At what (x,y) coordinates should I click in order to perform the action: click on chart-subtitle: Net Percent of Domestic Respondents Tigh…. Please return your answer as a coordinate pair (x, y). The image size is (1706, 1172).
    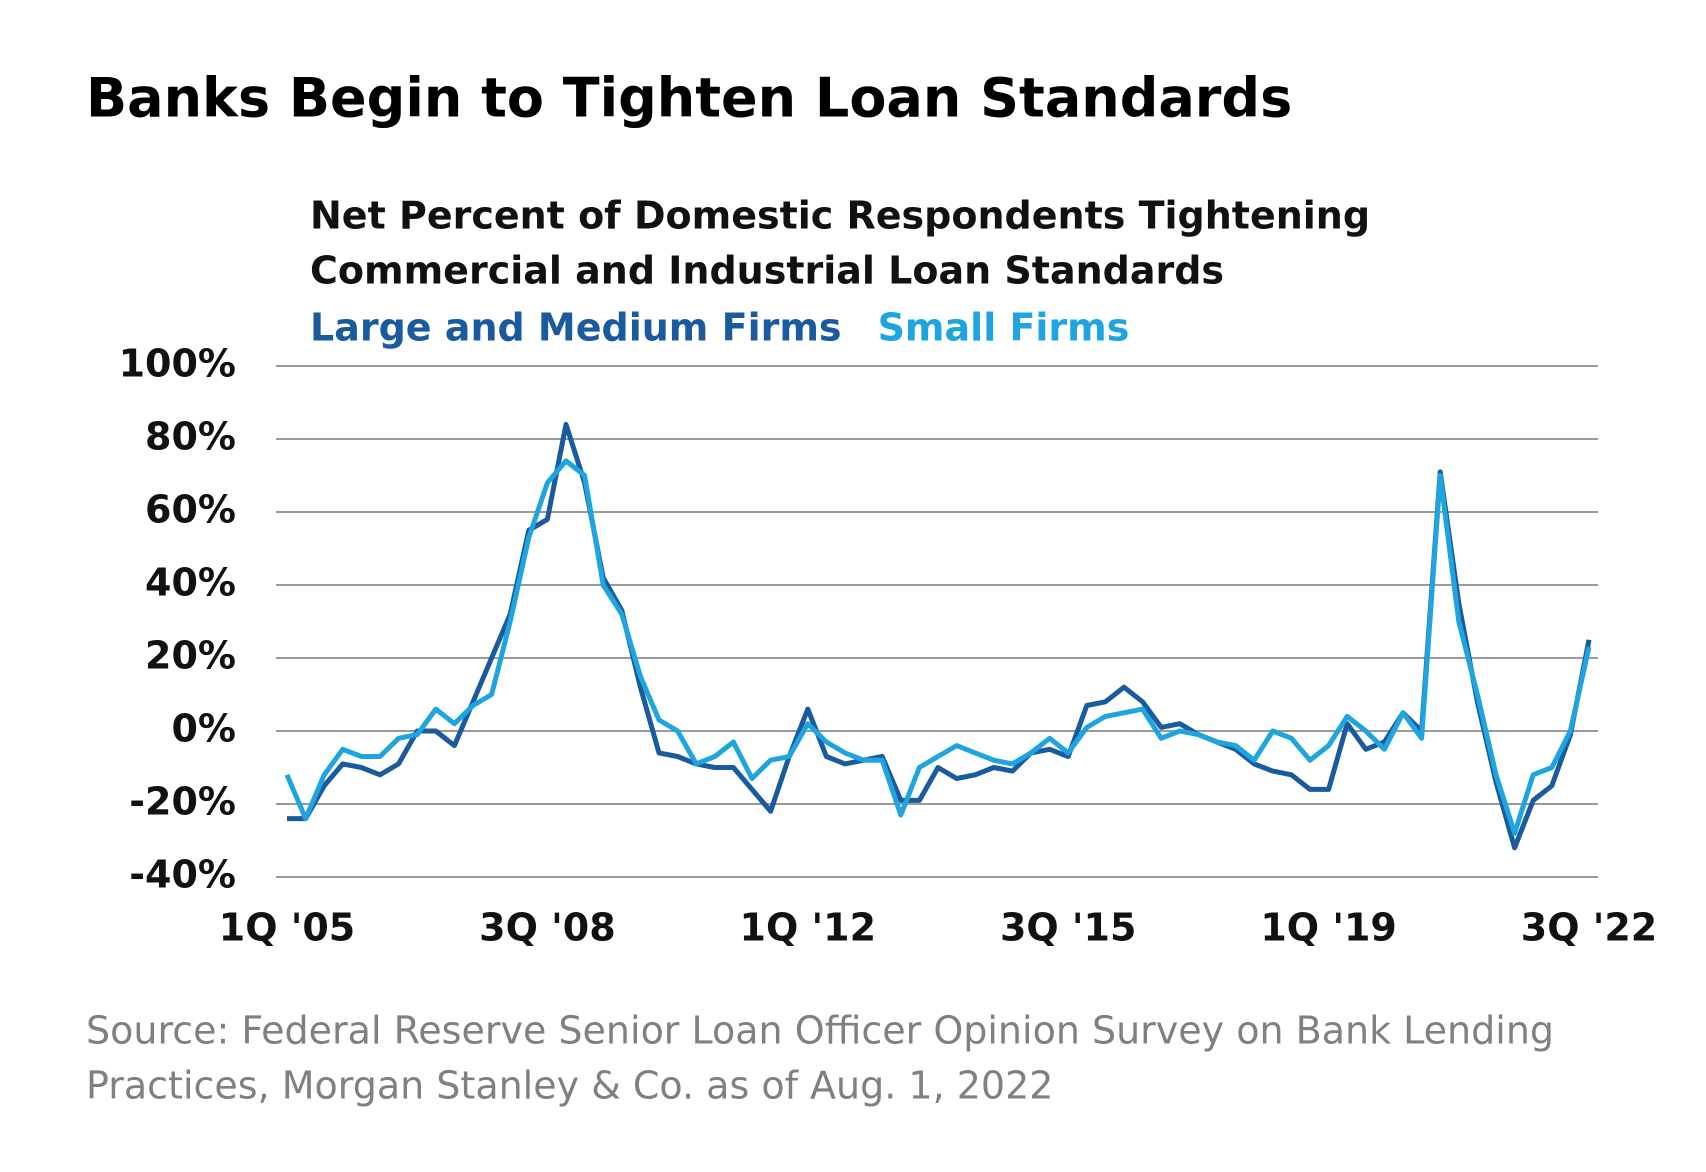
    Looking at the image, I should click on (840, 216).